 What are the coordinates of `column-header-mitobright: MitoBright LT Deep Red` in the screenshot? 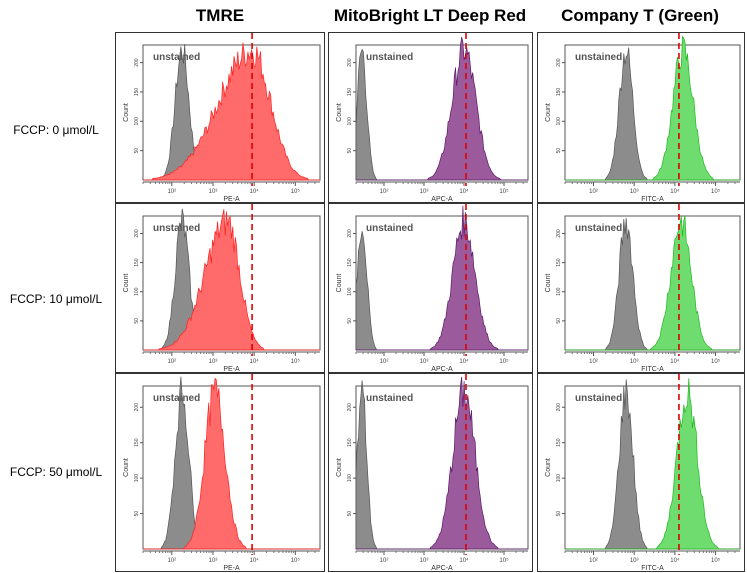 It's located at (430, 15).